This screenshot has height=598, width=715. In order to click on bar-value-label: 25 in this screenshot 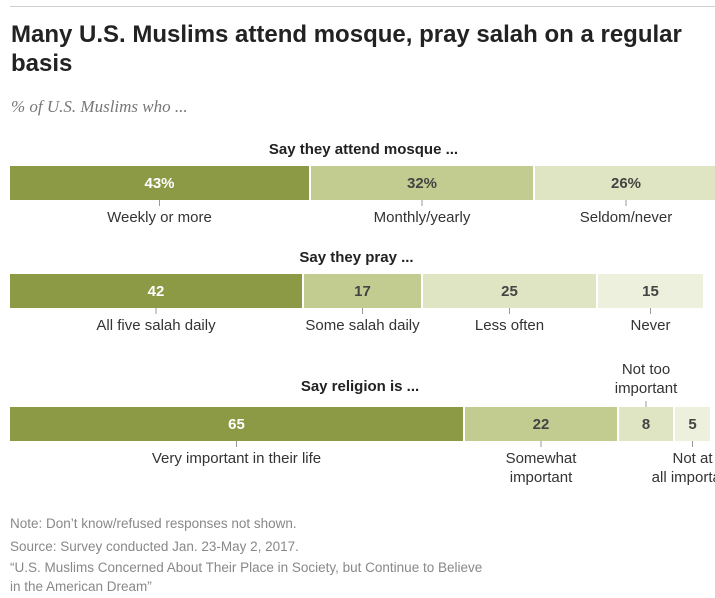, I will do `click(509, 291)`.